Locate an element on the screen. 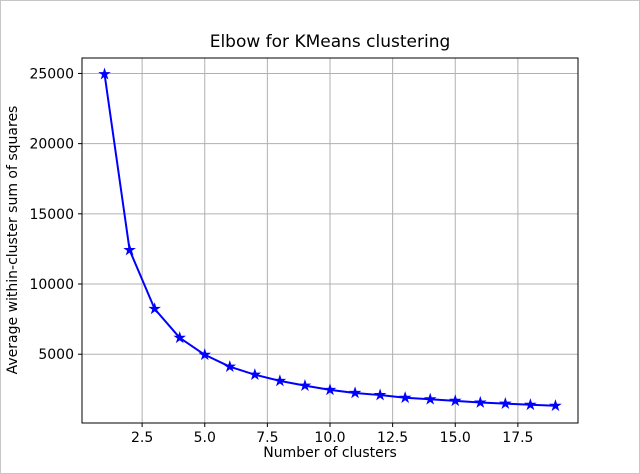 This screenshot has height=474, width=640. y-axis-label: Average within-cluster sum of squares is located at coordinates (13, 240).